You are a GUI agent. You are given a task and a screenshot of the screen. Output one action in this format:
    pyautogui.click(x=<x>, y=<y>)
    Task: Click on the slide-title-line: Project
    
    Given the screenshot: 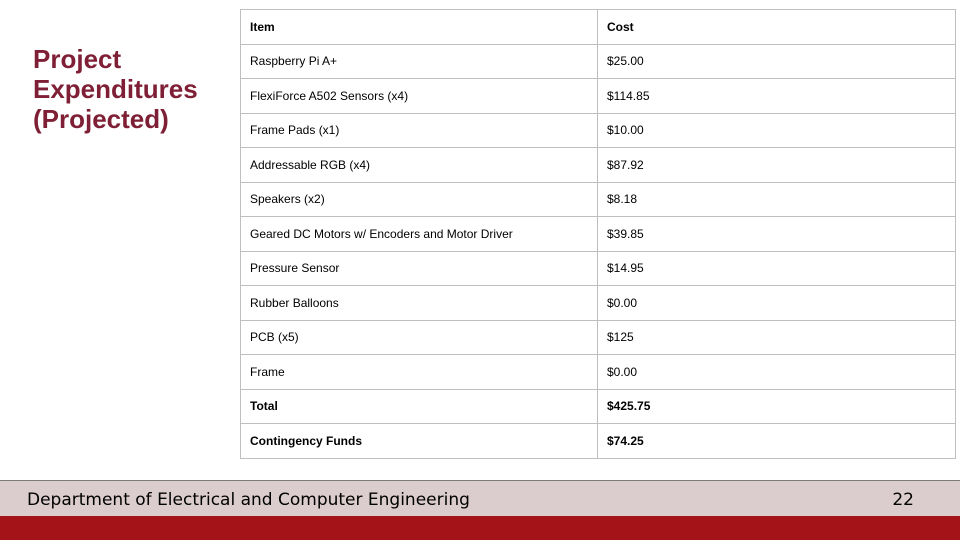 What is the action you would take?
    pyautogui.click(x=77, y=59)
    